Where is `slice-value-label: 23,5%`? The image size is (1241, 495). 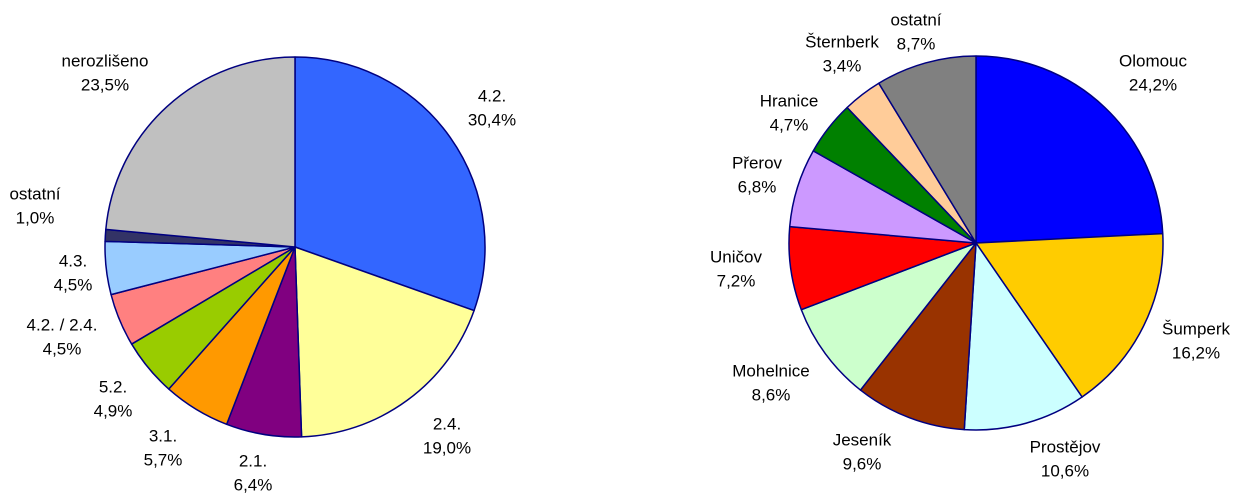
slice-value-label: 23,5% is located at coordinates (105, 84).